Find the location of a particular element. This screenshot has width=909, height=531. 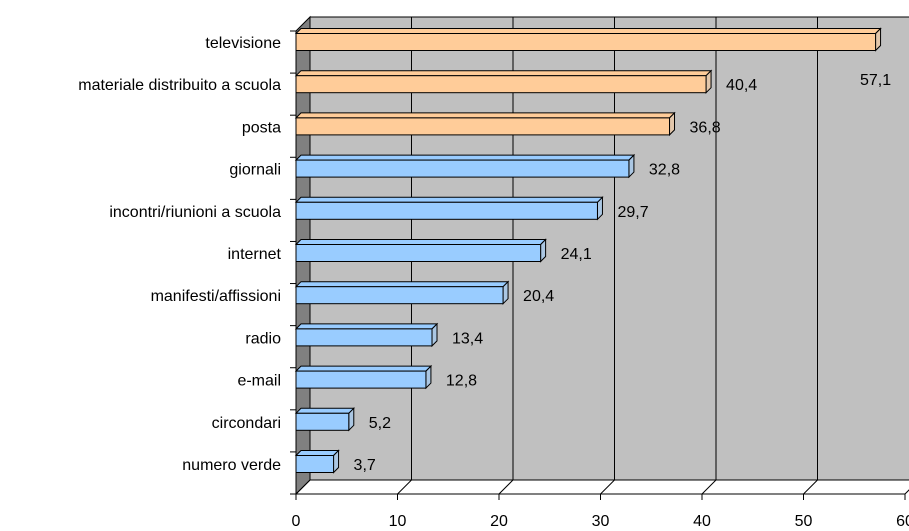

category-label: materiale distribuito a scuola is located at coordinates (179, 85).